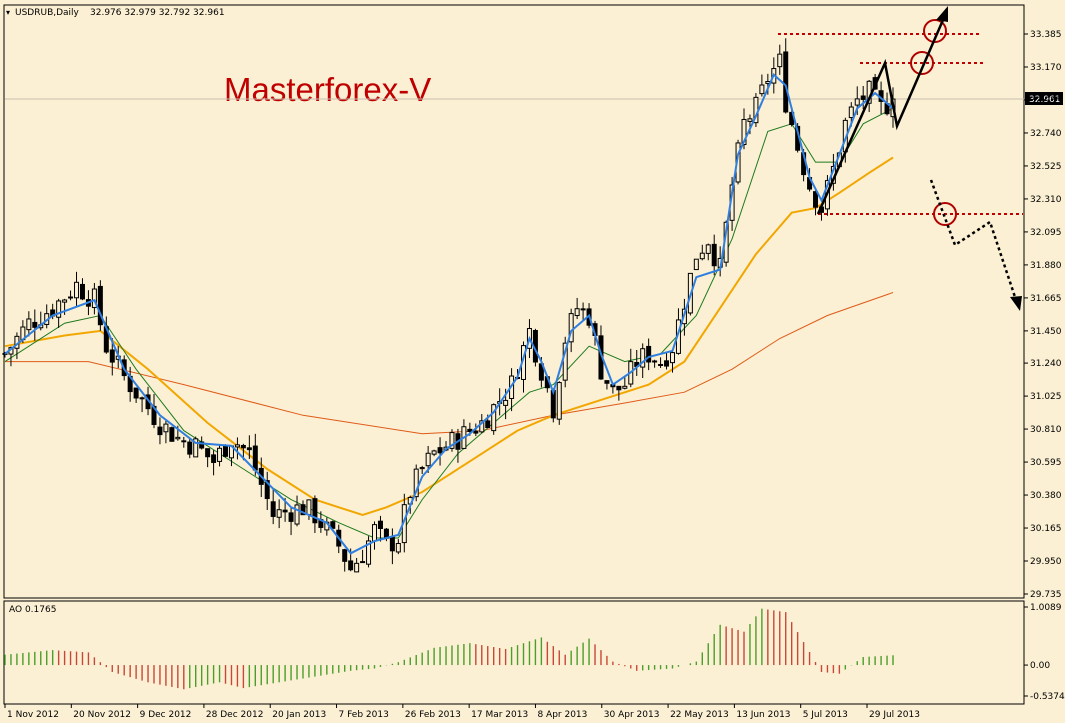 The height and width of the screenshot is (723, 1065). Describe the element at coordinates (433, 715) in the screenshot. I see `time-axis-label: 26 Feb 2013` at that location.